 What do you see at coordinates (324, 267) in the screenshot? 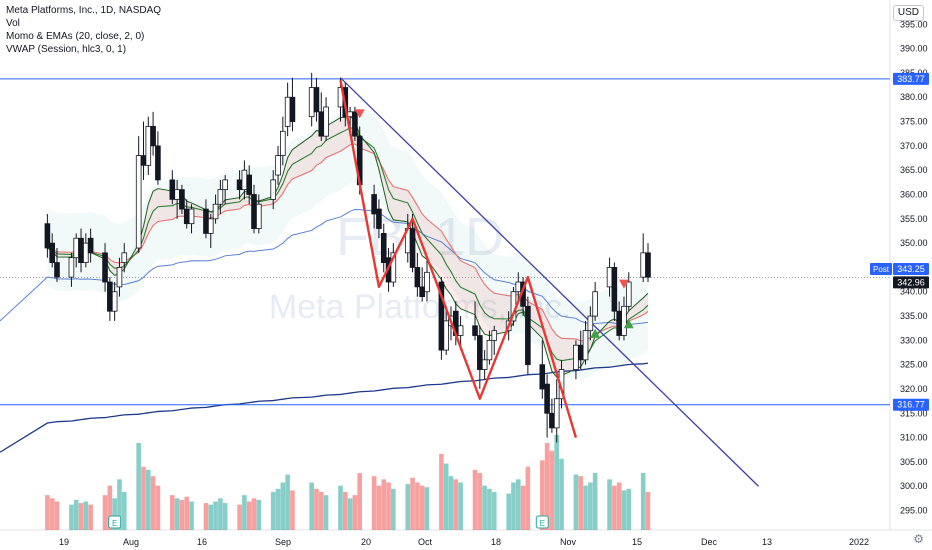
I see `vwap-mid-line` at bounding box center [324, 267].